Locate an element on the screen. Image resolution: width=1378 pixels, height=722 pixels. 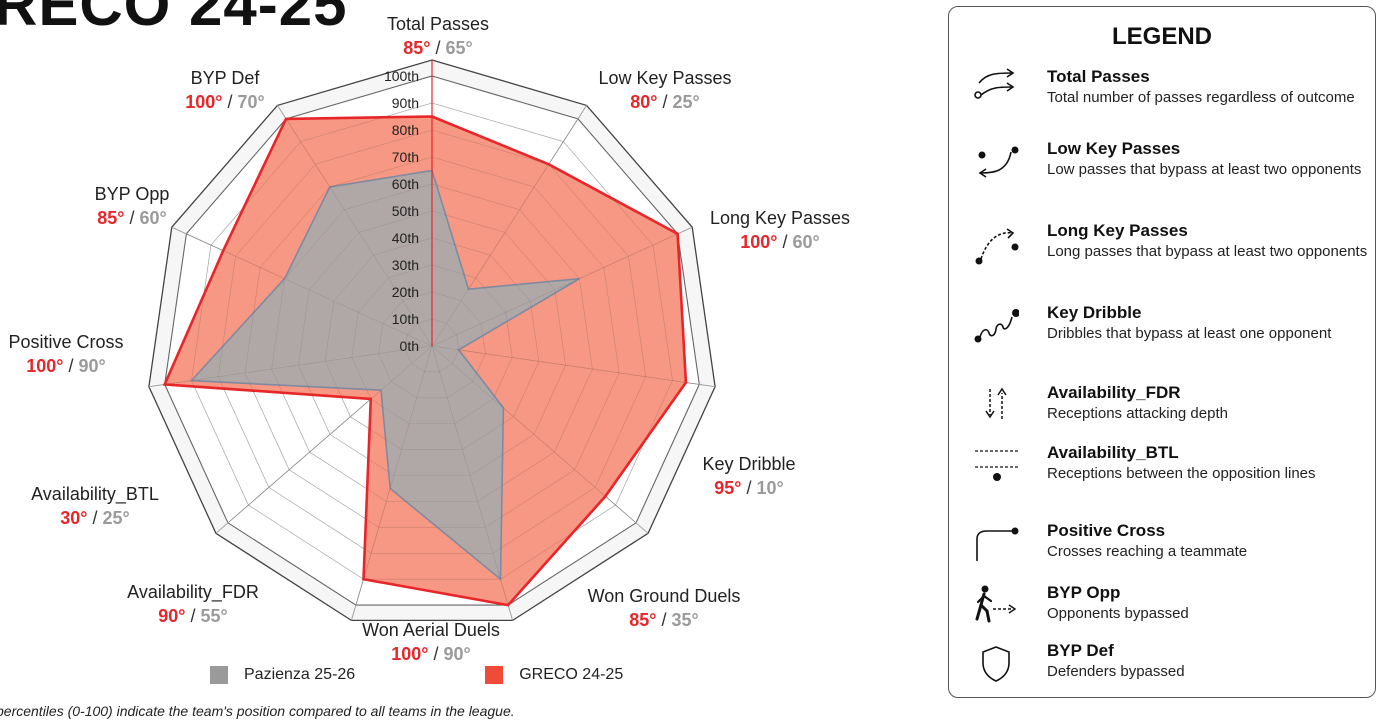
pazienza-value: 60° is located at coordinates (153, 218).